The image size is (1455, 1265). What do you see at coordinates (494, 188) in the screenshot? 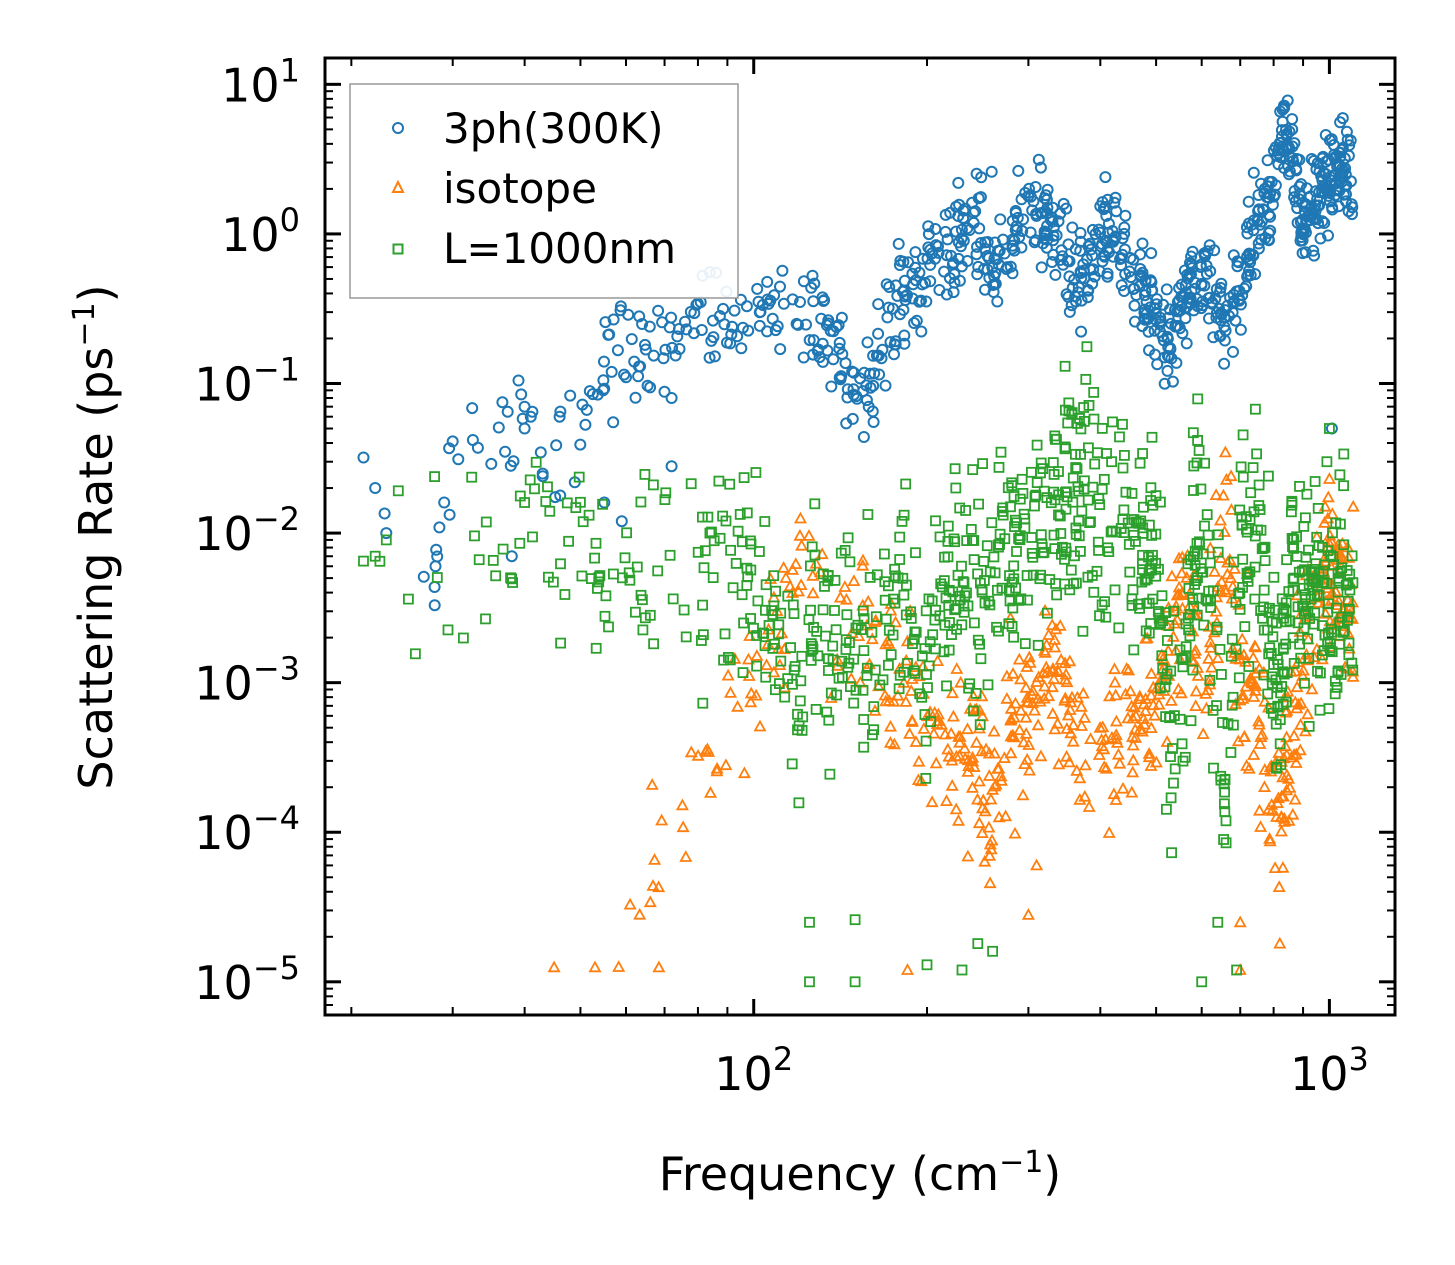
I see `legend-item-isotope: isotope` at bounding box center [494, 188].